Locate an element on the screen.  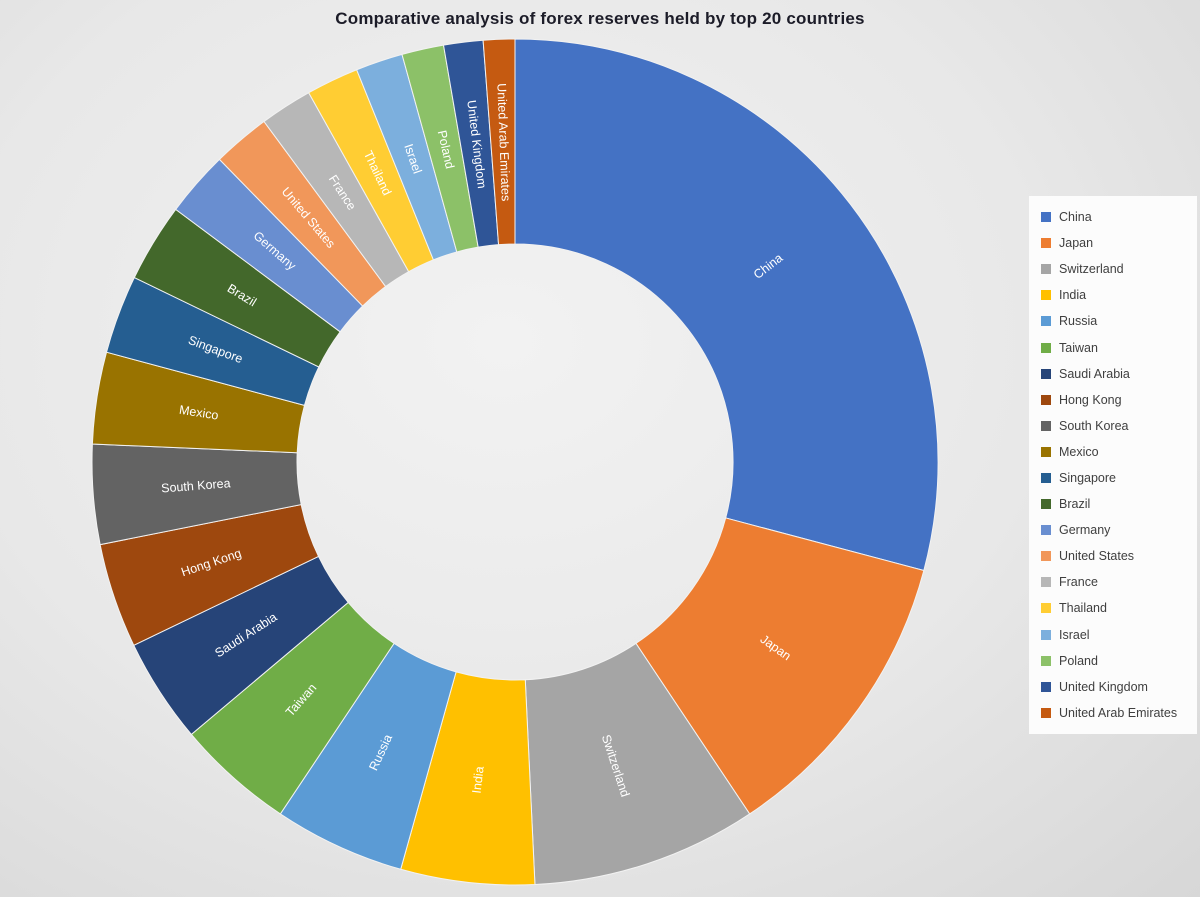
legend-item-switzerland: Switzerland is located at coordinates (1117, 269).